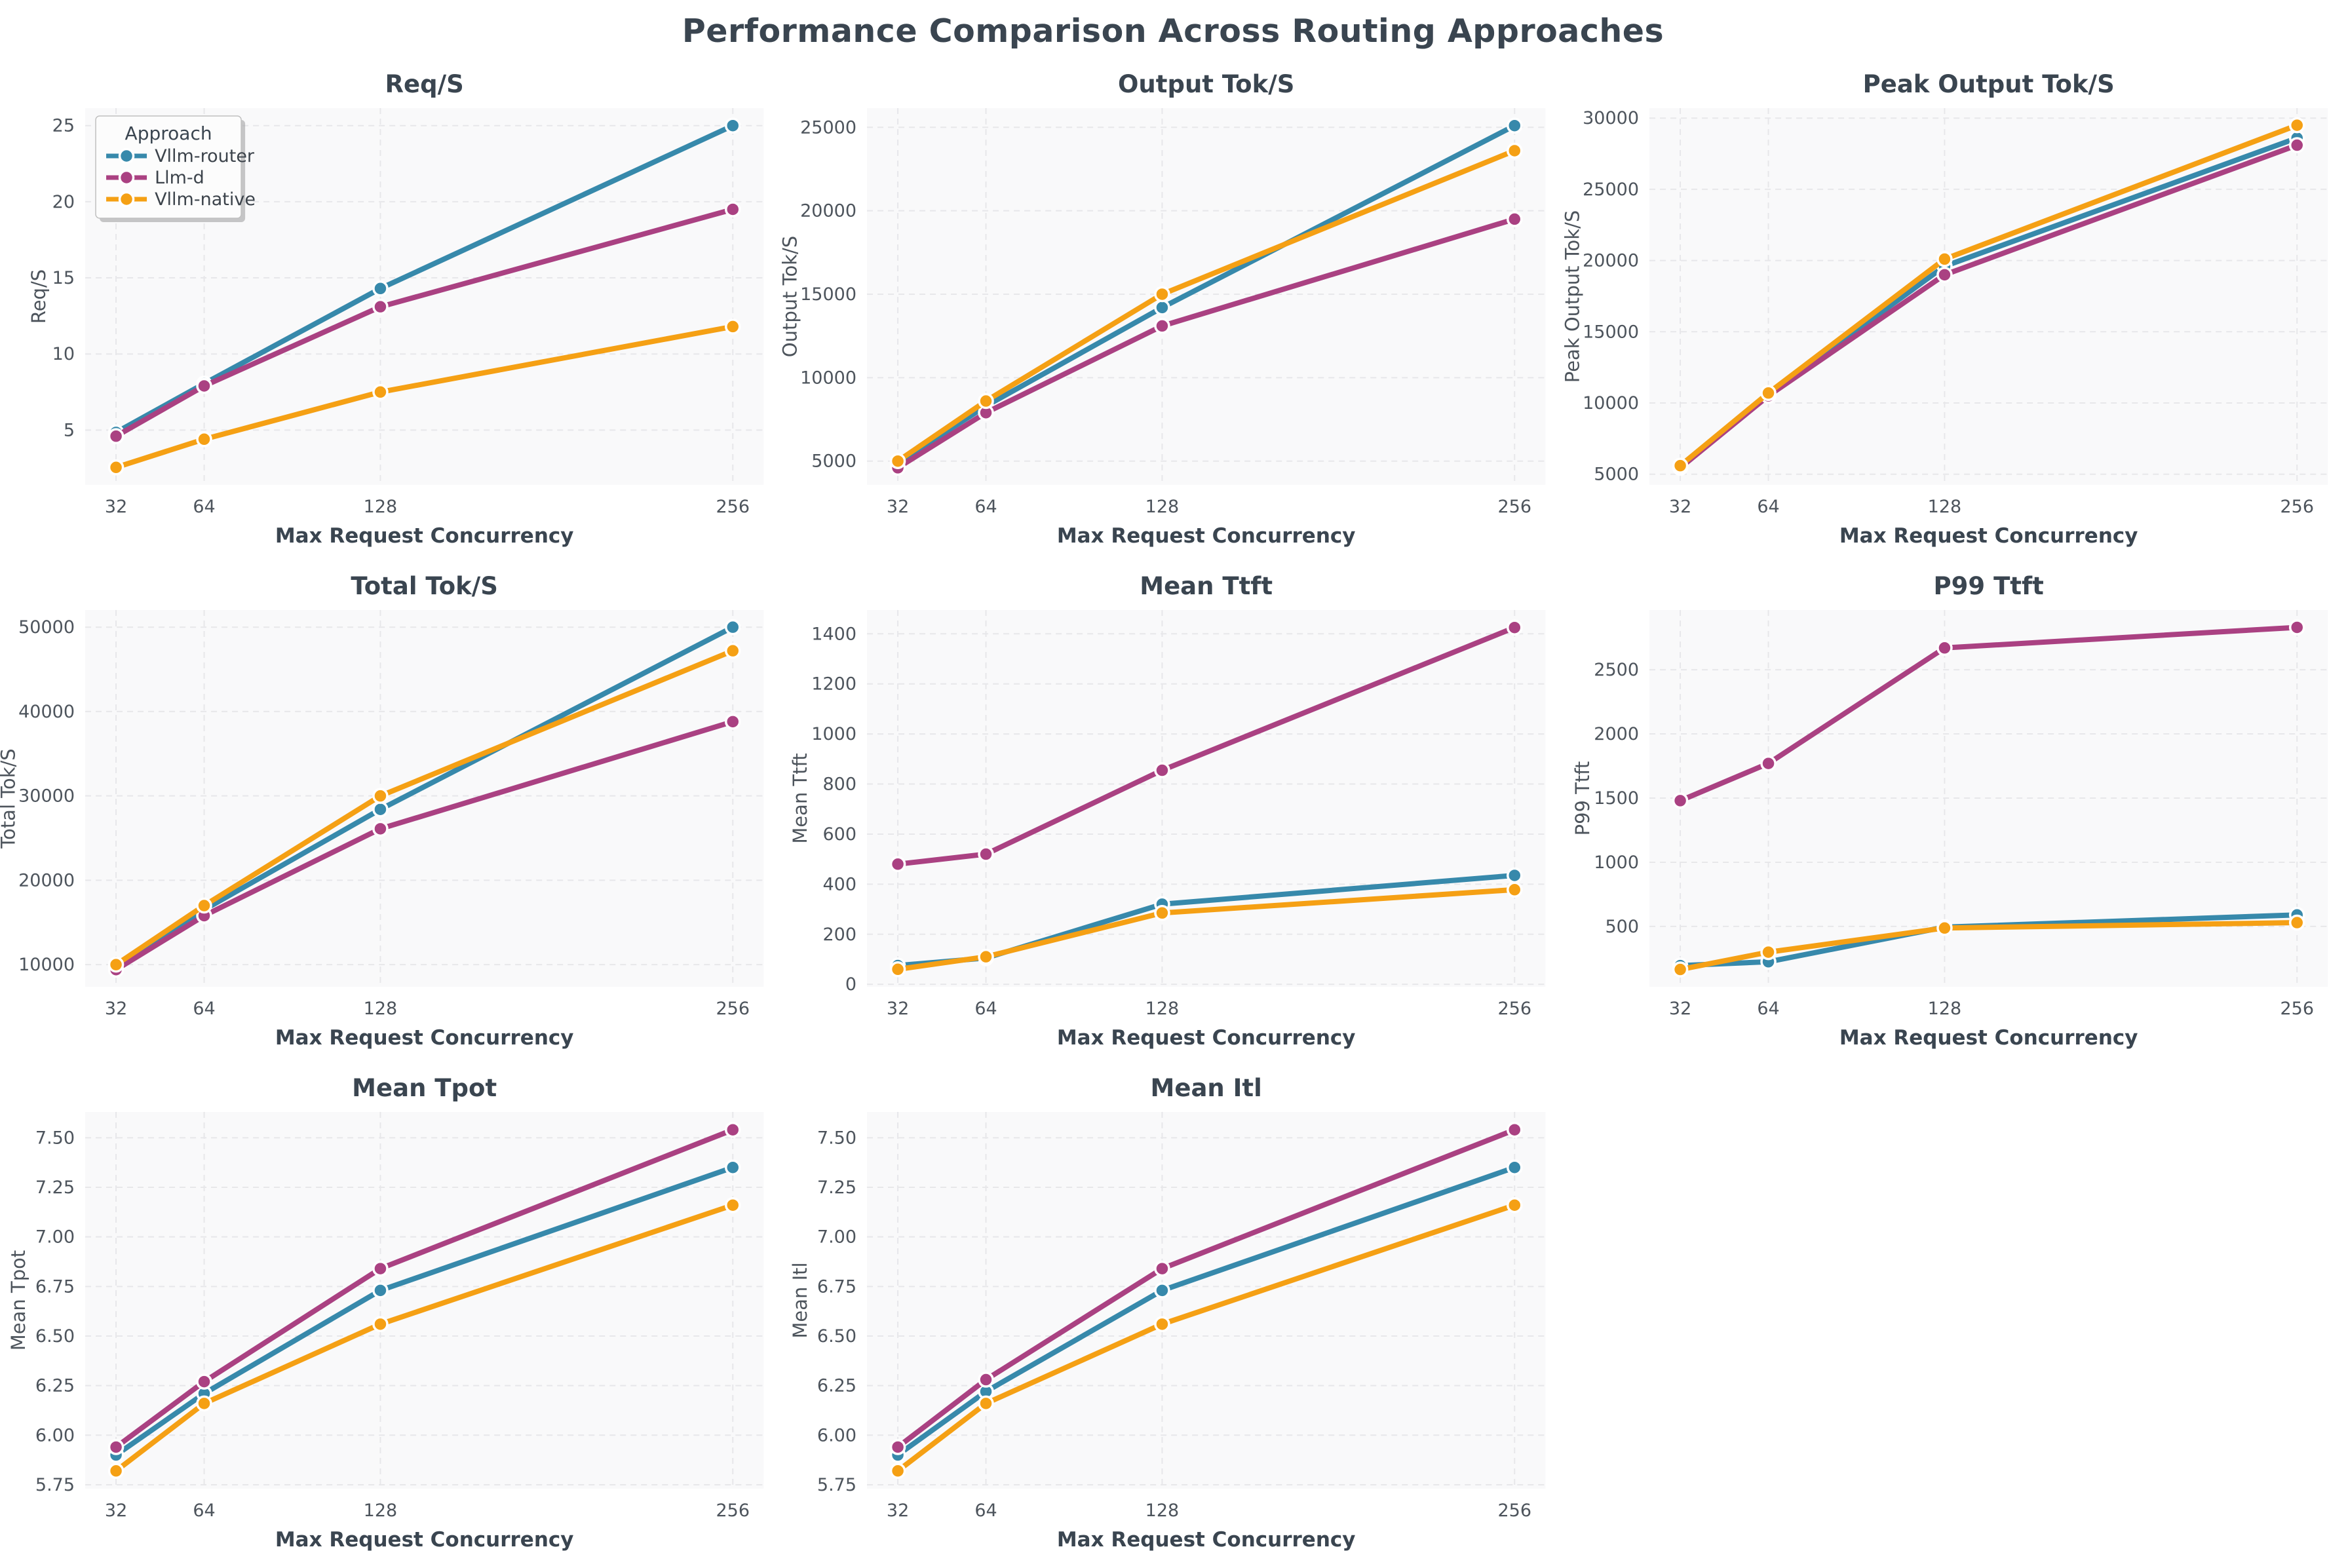  What do you see at coordinates (1574, 297) in the screenshot?
I see `y-axis-label: Peak Output Tok/S` at bounding box center [1574, 297].